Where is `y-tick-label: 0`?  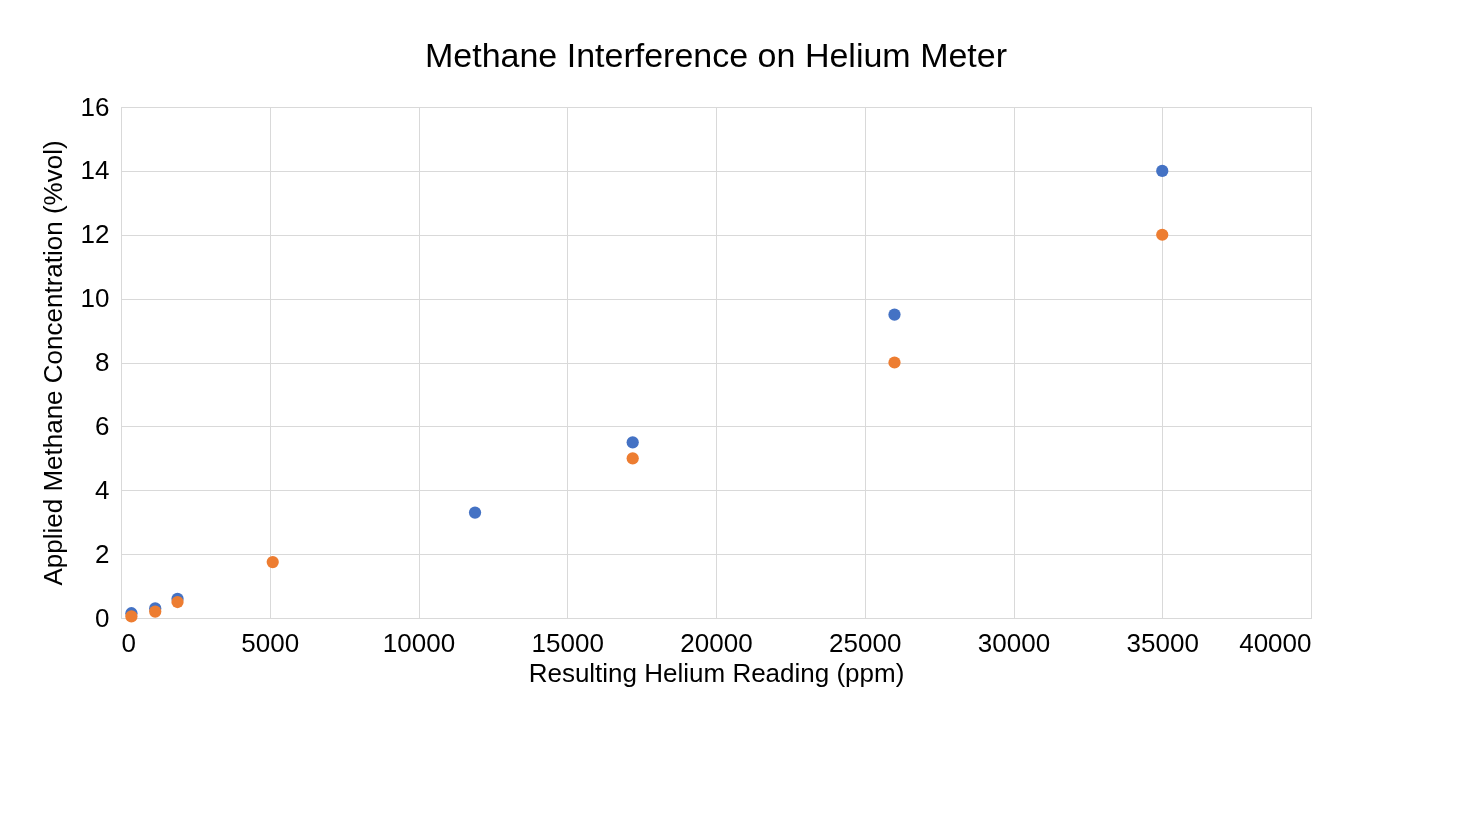 y-tick-label: 0 is located at coordinates (102, 617).